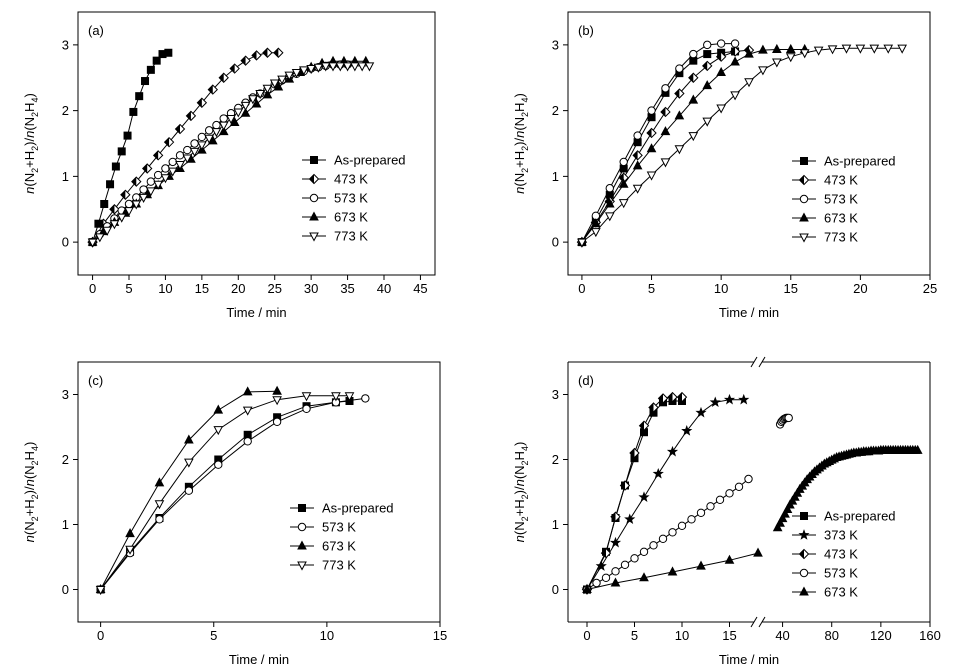 The height and width of the screenshot is (670, 978). Describe the element at coordinates (31, 492) in the screenshot. I see `y-axis-label: n(N2+H2)/n(N2H4)` at that location.